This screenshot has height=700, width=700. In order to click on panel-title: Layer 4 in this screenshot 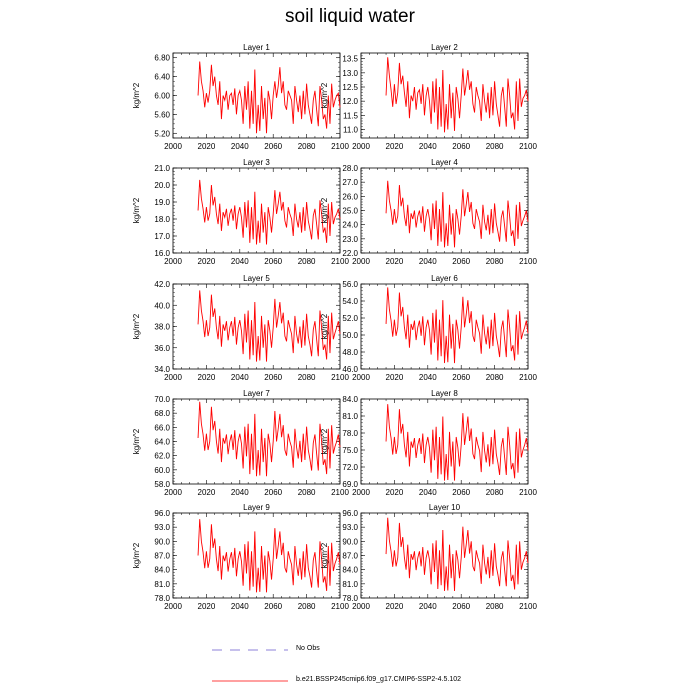, I will do `click(444, 162)`.